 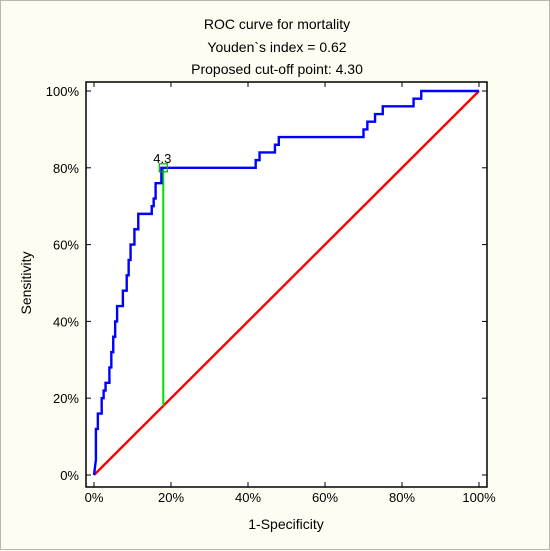 What do you see at coordinates (276, 47) in the screenshot?
I see `chart-subtitle-youden: Youden`s index = 0.62` at bounding box center [276, 47].